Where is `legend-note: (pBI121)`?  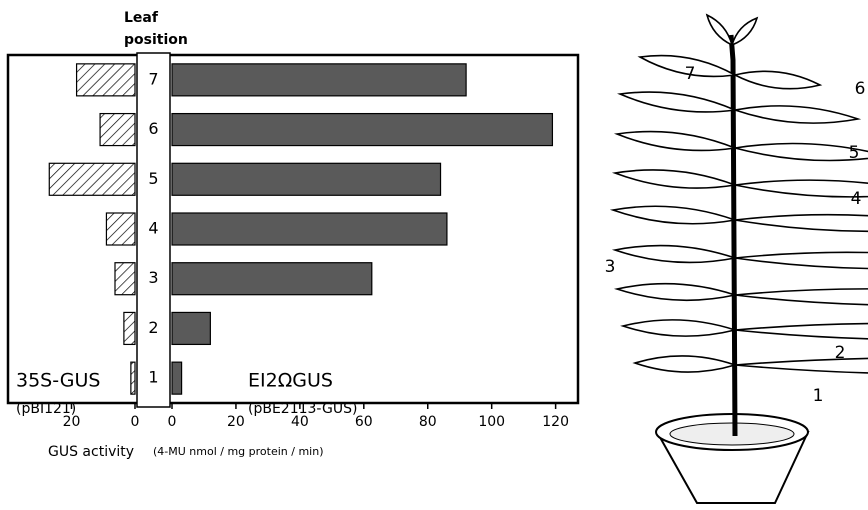 legend-note: (pBI121) is located at coordinates (46, 409).